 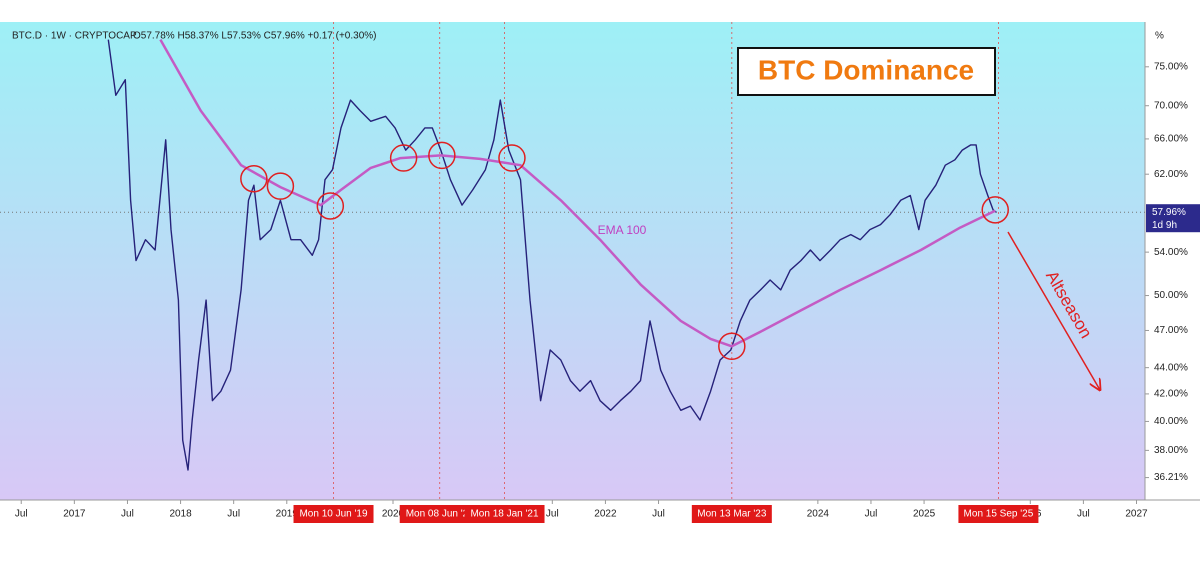 What do you see at coordinates (180, 514) in the screenshot?
I see `x-tick-label: 2018` at bounding box center [180, 514].